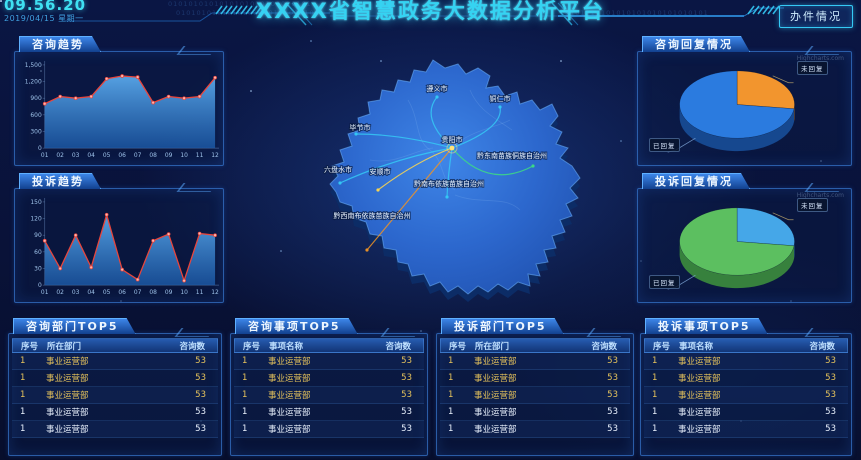  What do you see at coordinates (74, 326) in the screenshot?
I see `panel-title-tab: 咨询部门TOP5` at bounding box center [74, 326].